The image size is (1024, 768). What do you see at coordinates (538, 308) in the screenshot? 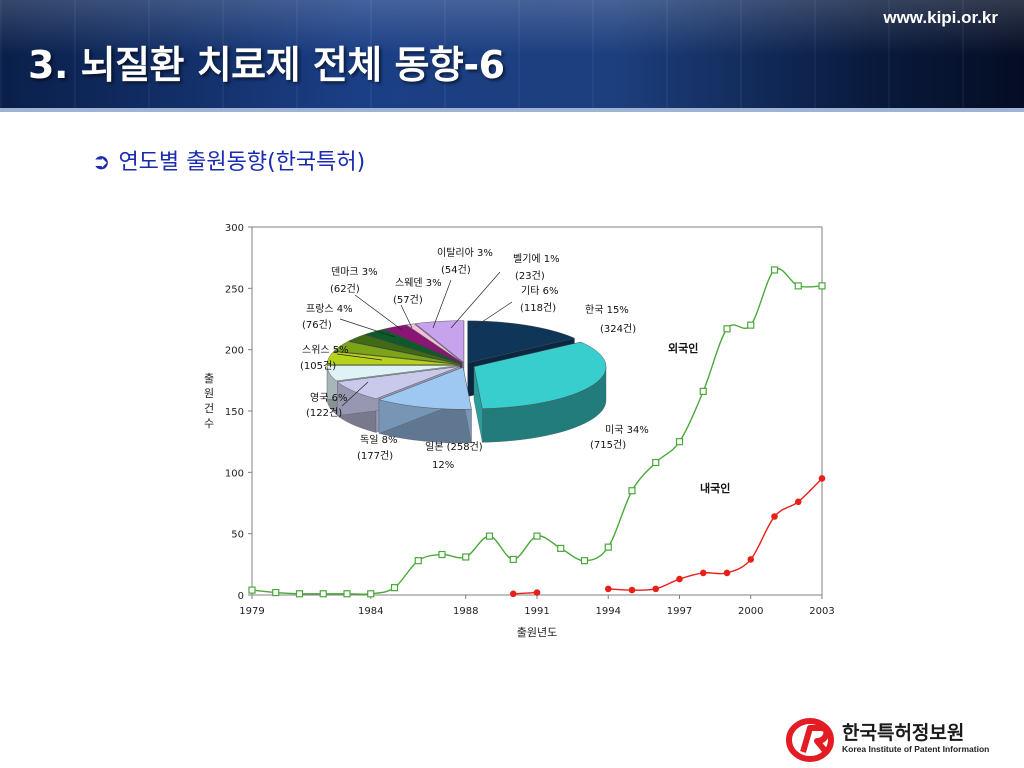
I see `pie-label-count: (118건)` at bounding box center [538, 308].